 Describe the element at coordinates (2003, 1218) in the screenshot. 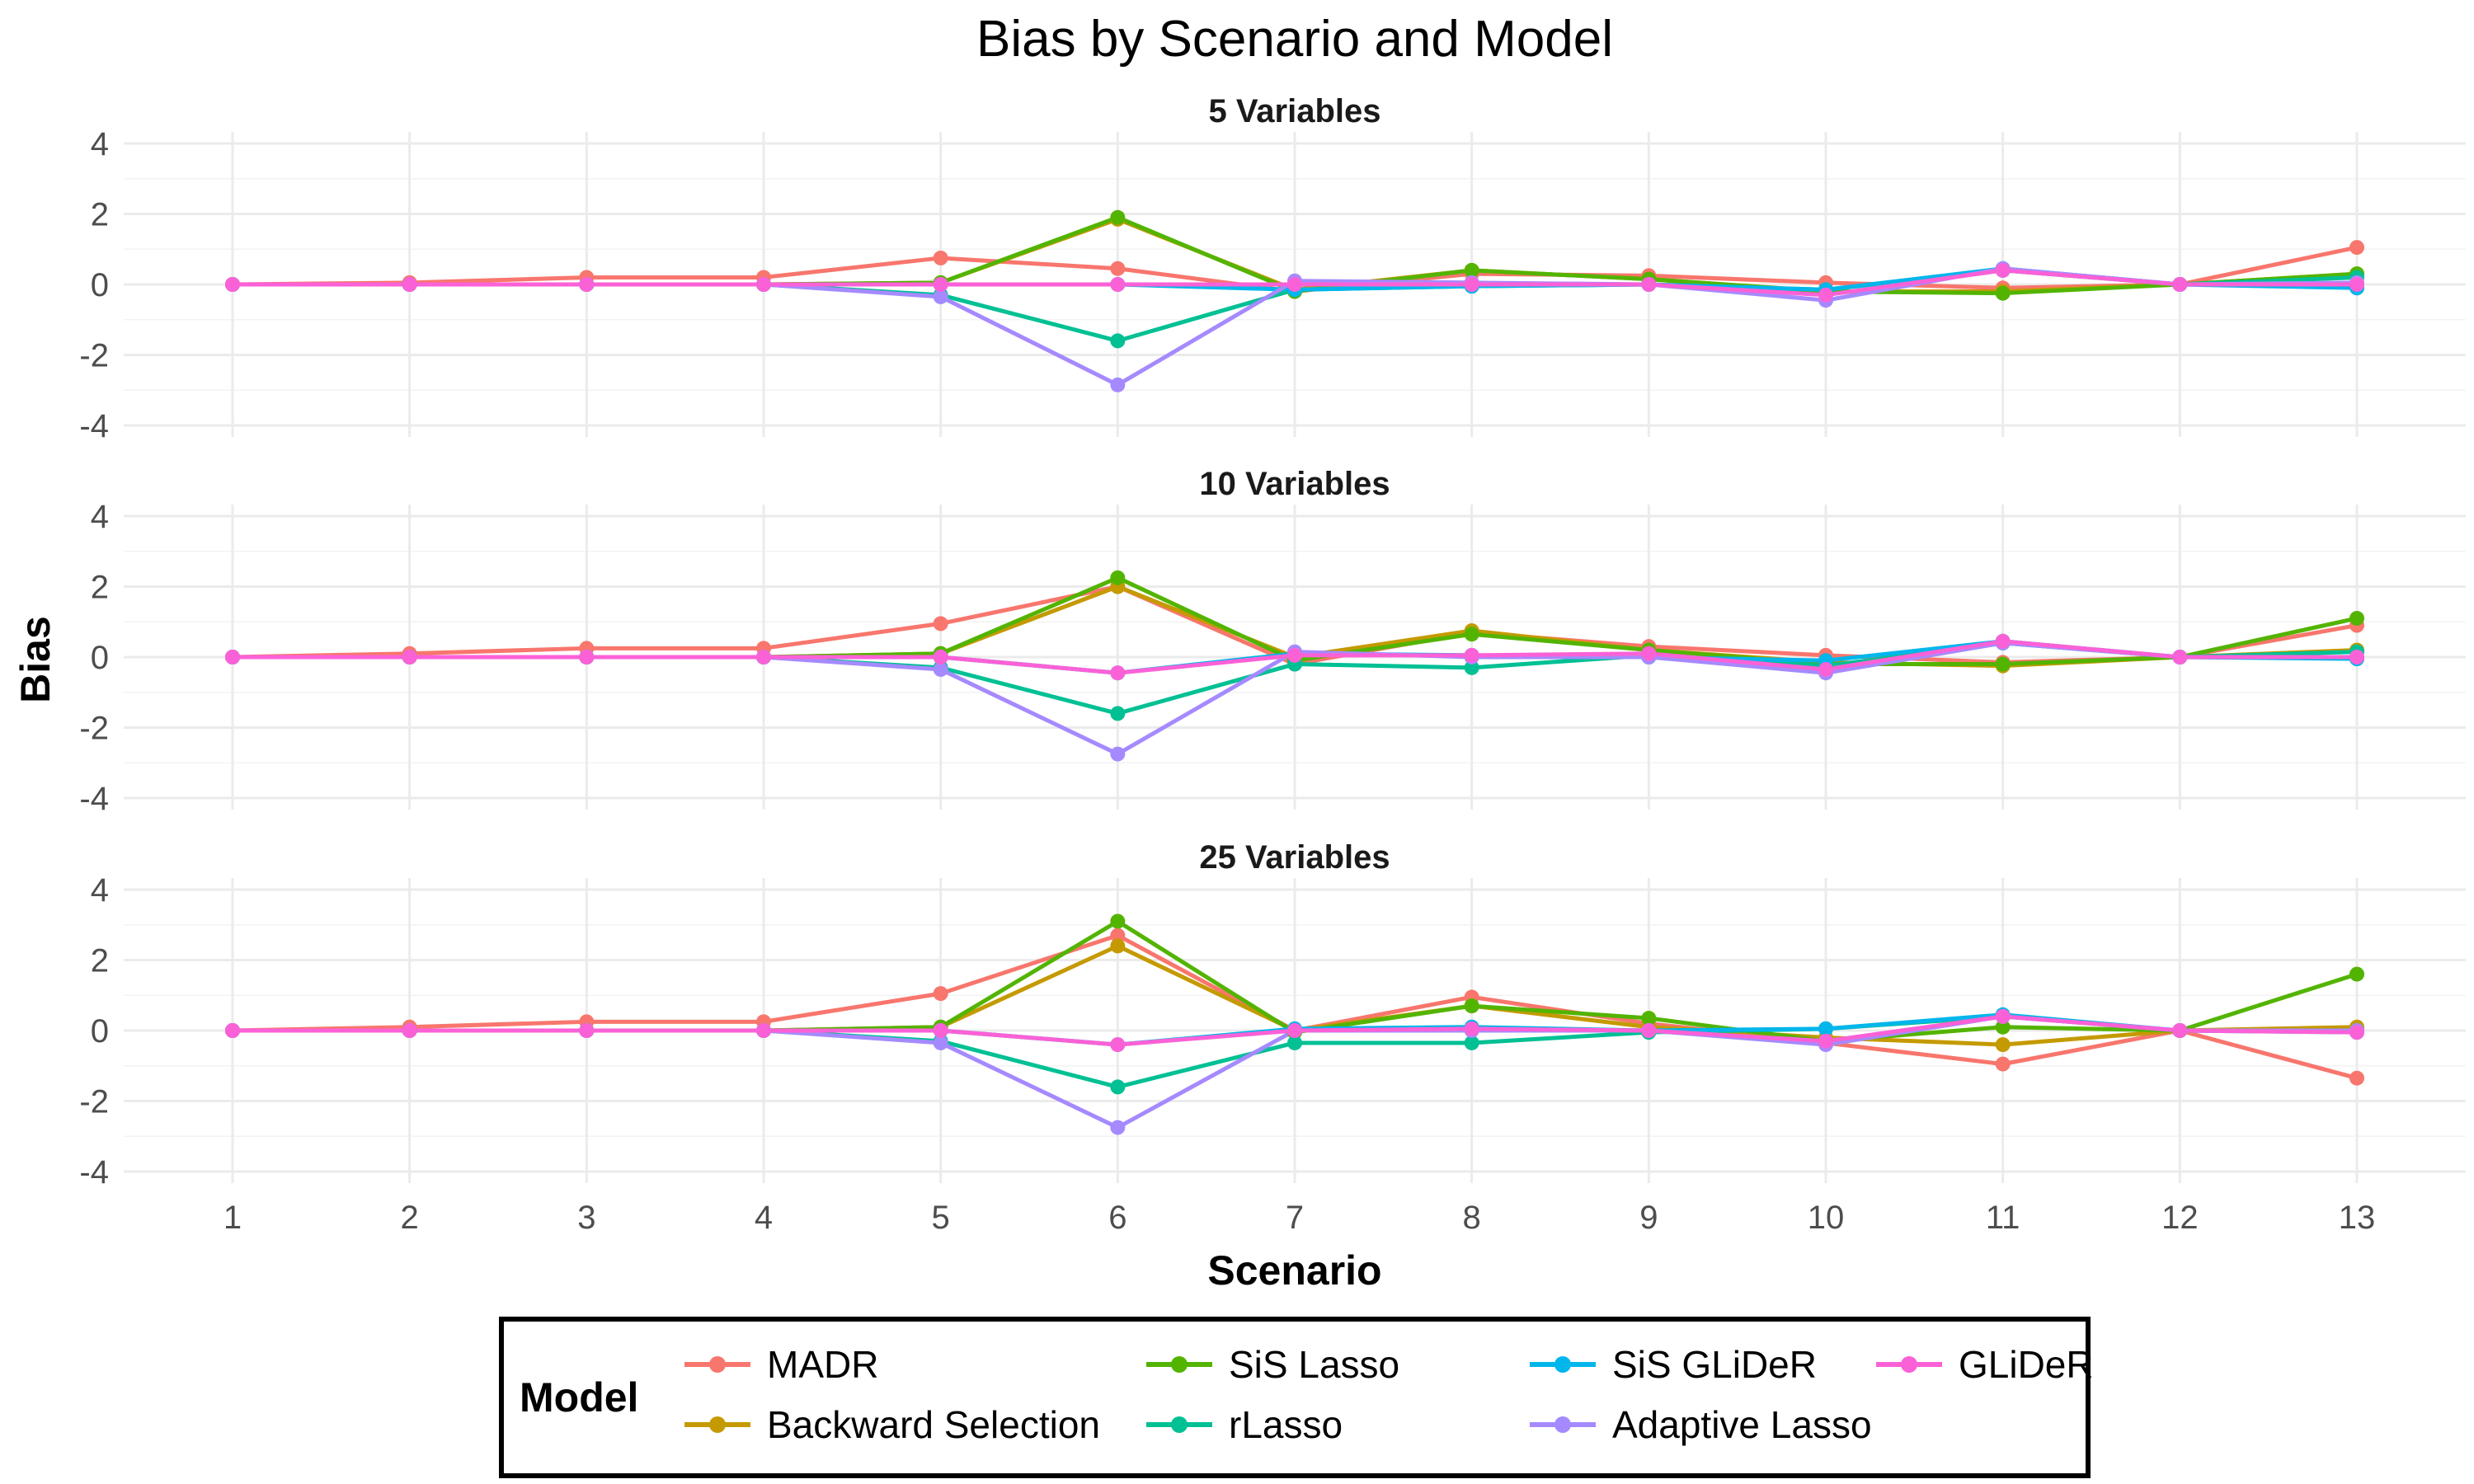

I see `x-tick-label: 11` at that location.